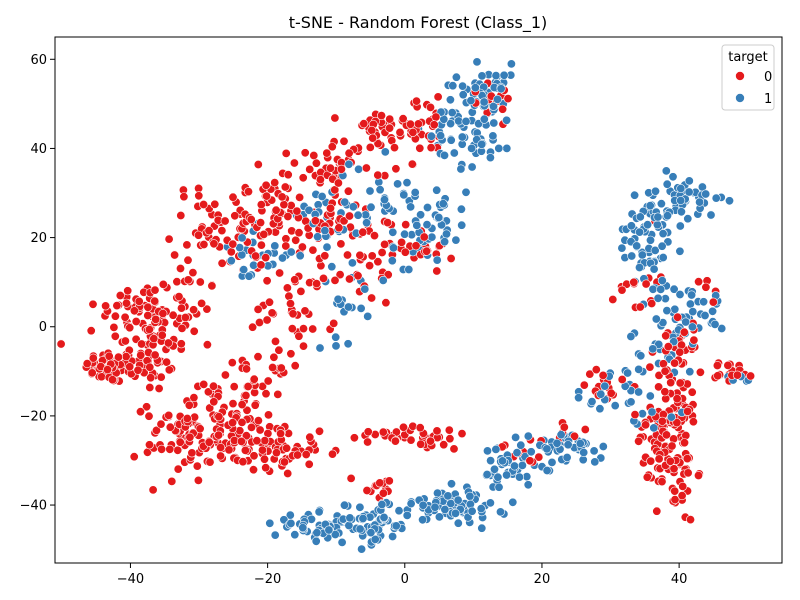 The image size is (800, 600). What do you see at coordinates (37, 283) in the screenshot?
I see `y-axis: −40 −20 0 20 40 60` at bounding box center [37, 283].